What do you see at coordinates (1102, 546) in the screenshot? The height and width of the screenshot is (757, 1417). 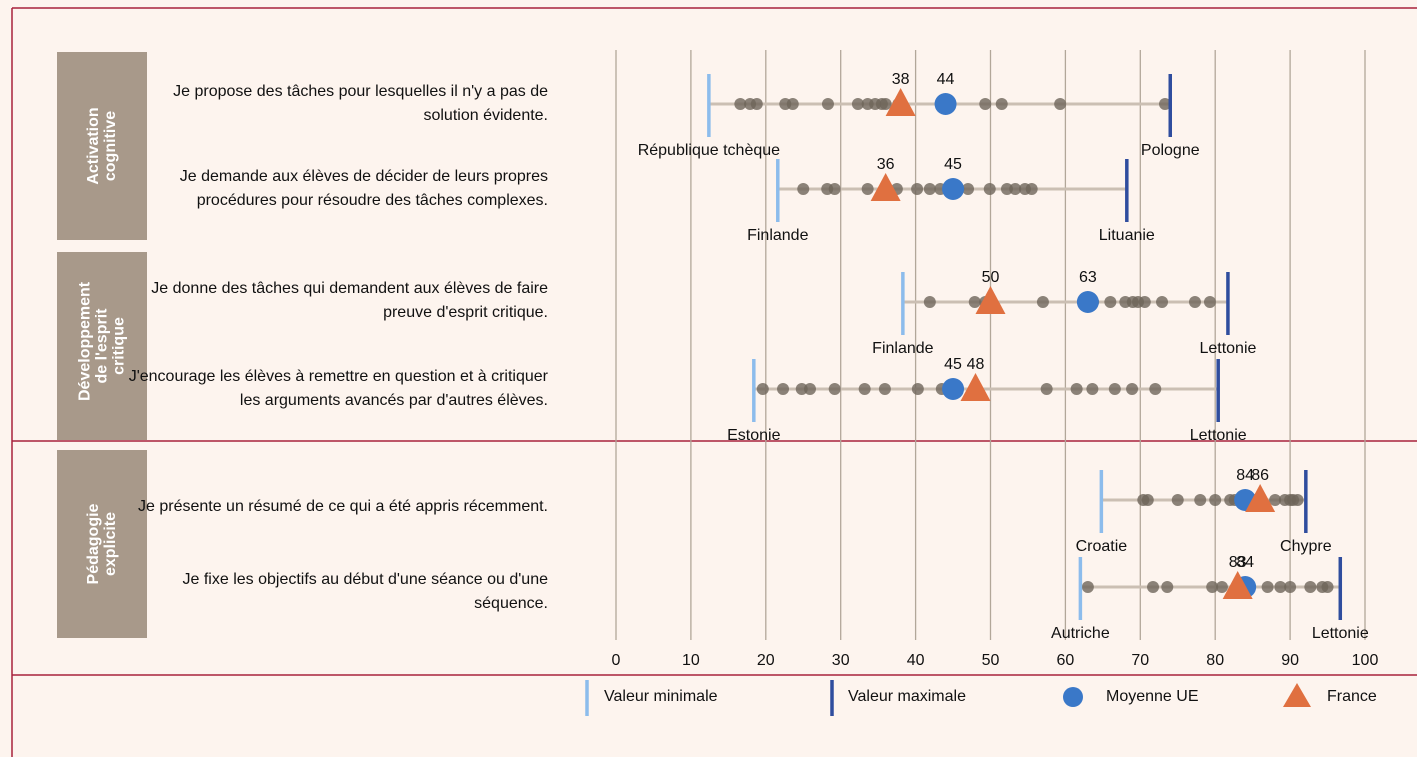 I see `min-label: Croatie` at bounding box center [1102, 546].